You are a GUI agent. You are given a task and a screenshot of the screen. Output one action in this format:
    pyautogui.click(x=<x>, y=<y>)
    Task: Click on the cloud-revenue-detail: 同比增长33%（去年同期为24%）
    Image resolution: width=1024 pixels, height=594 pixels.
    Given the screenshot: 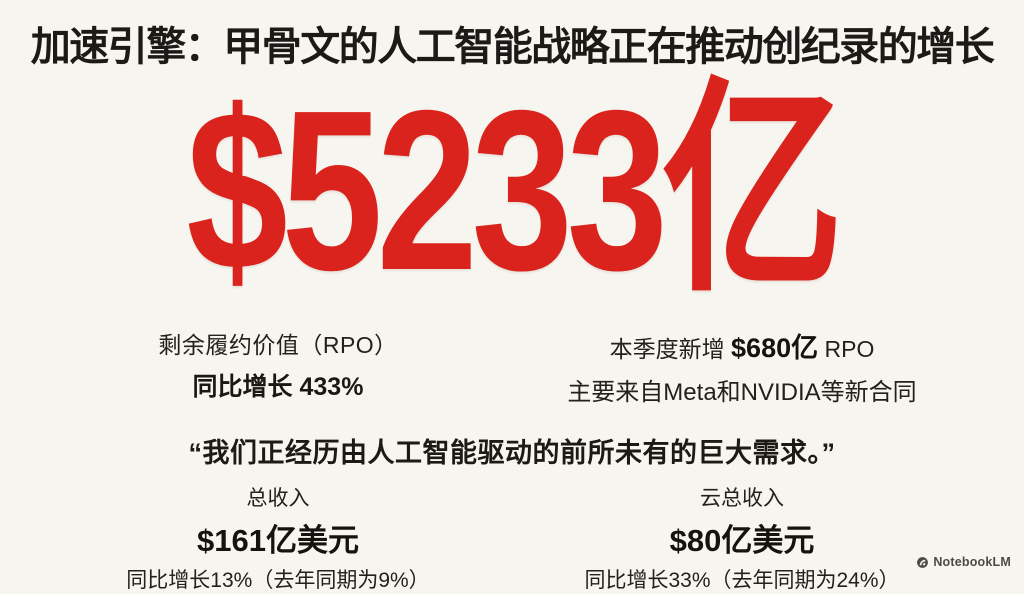 What is the action you would take?
    pyautogui.click(x=742, y=580)
    